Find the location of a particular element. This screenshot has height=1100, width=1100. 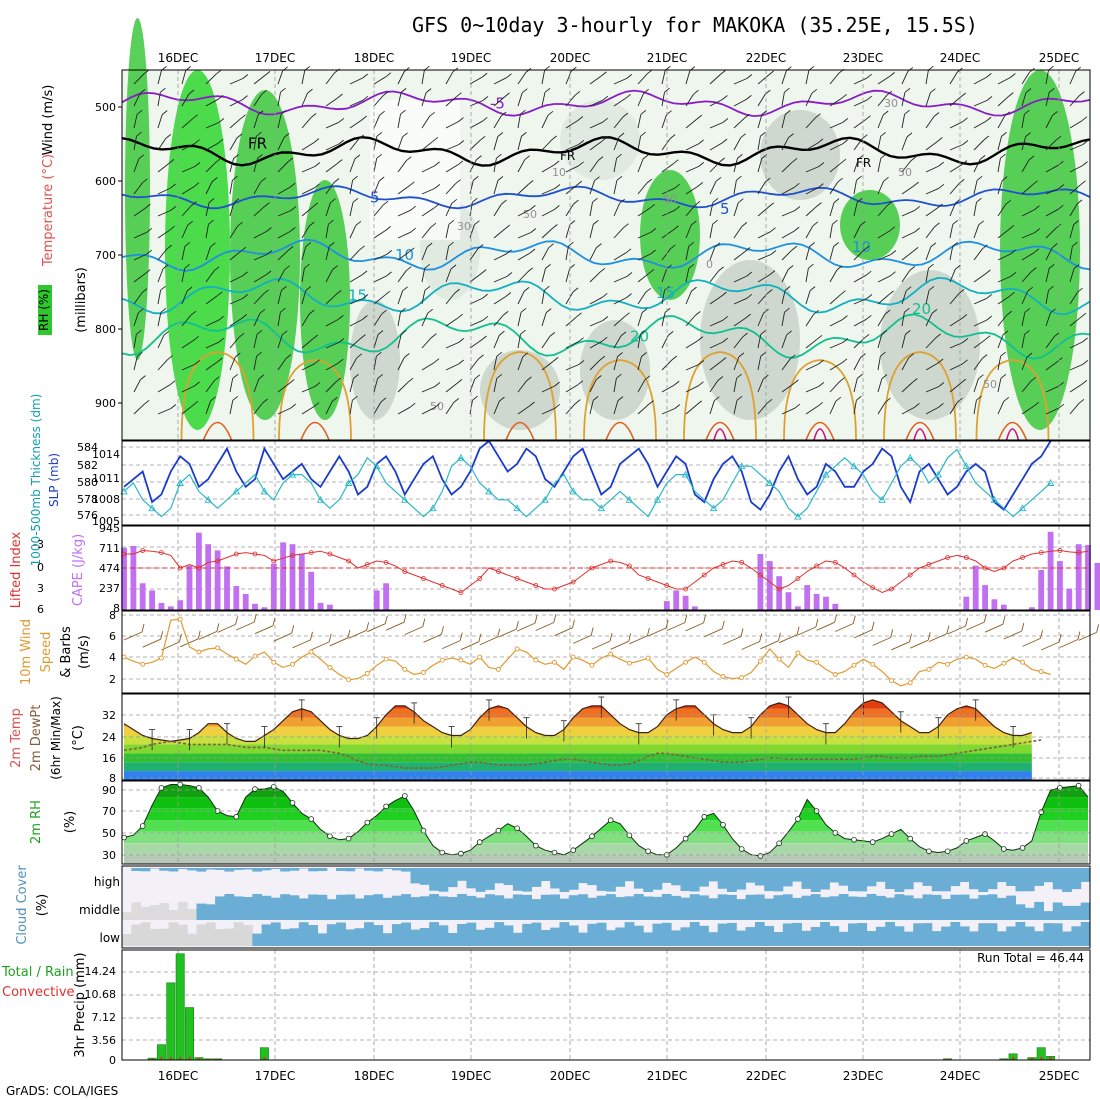

thickness-point is located at coordinates (264, 491).